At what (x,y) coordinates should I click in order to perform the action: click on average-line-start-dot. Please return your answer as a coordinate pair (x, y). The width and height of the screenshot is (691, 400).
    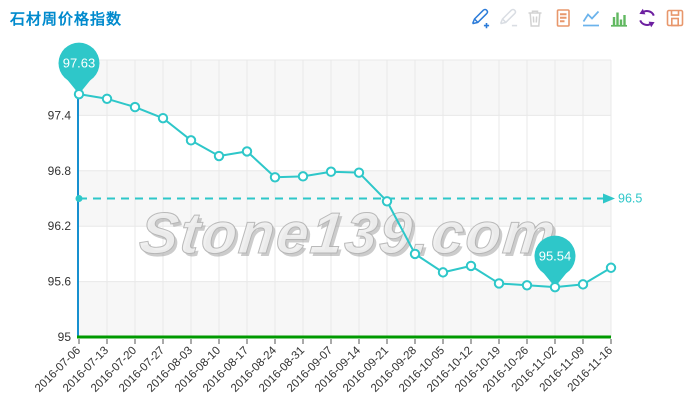
    Looking at the image, I should click on (79, 198).